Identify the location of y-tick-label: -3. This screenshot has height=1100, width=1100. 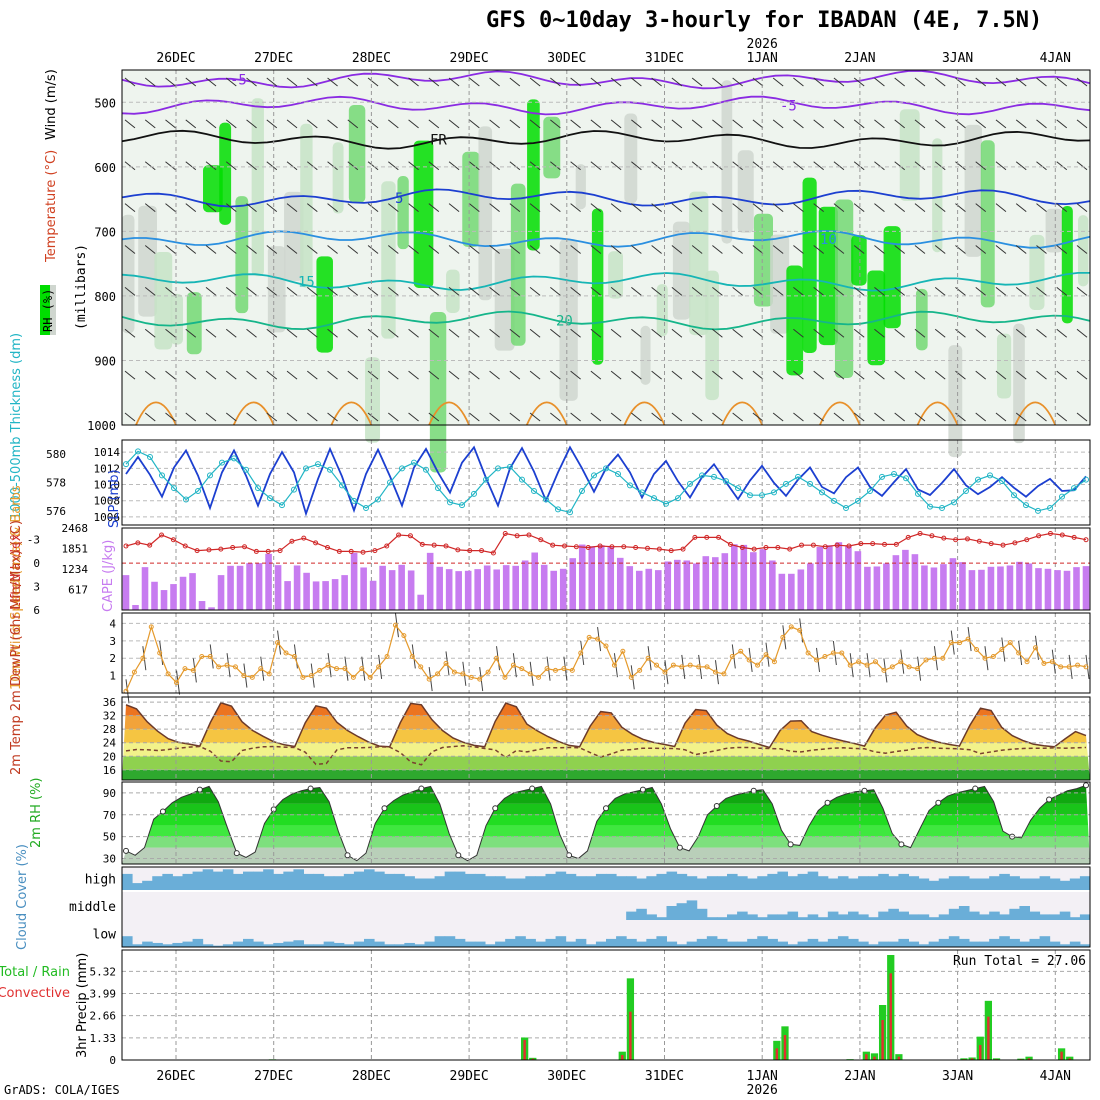
(33, 540).